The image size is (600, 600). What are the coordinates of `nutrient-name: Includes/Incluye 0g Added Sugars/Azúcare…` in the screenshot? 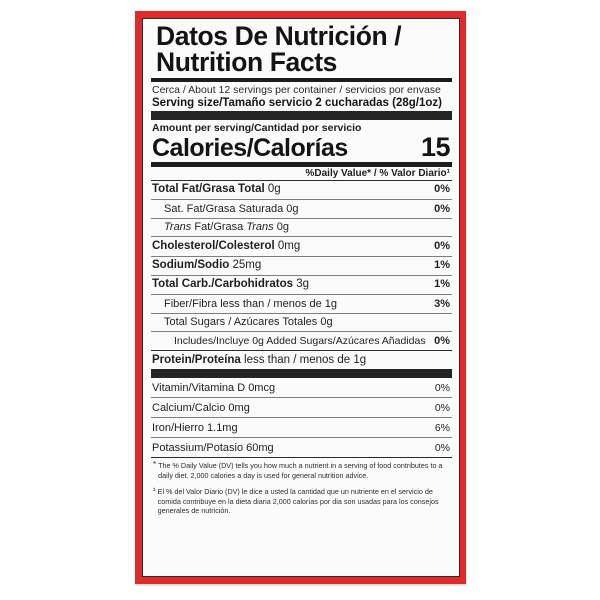 It's located at (300, 340).